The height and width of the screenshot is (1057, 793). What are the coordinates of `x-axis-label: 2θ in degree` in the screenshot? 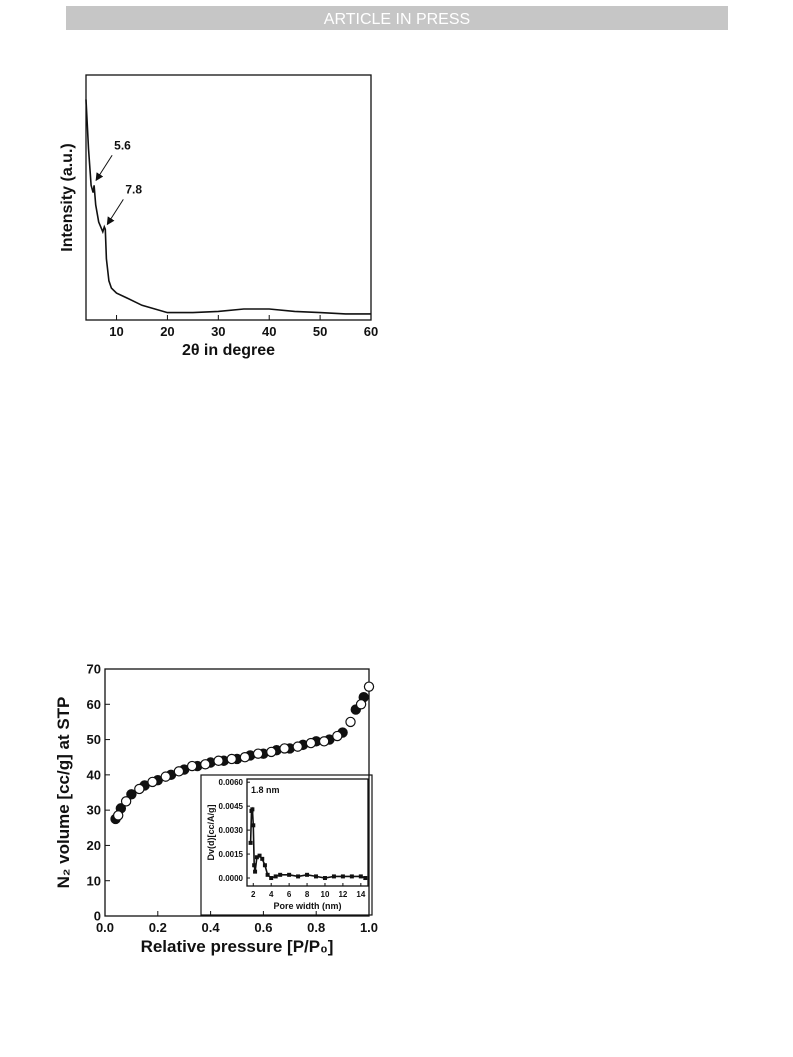 It's located at (228, 350).